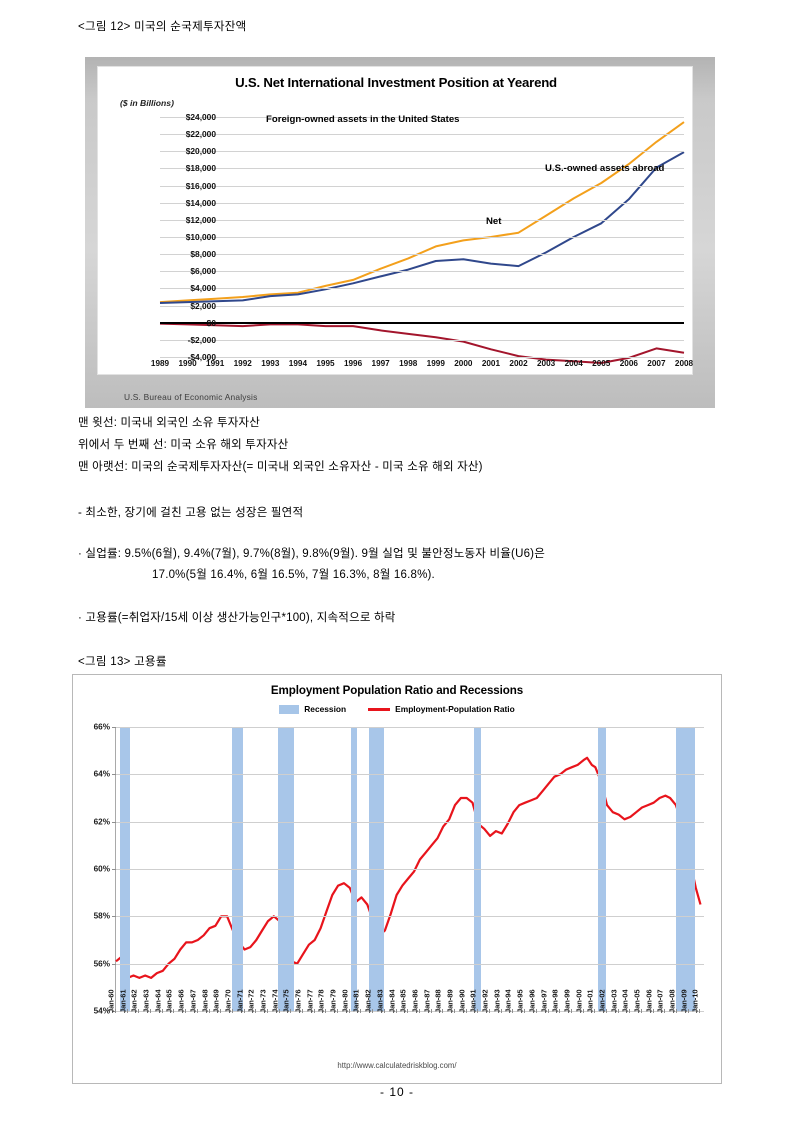 This screenshot has width=794, height=1123. I want to click on x-axis-tick-label: Jan-64, so click(158, 1001).